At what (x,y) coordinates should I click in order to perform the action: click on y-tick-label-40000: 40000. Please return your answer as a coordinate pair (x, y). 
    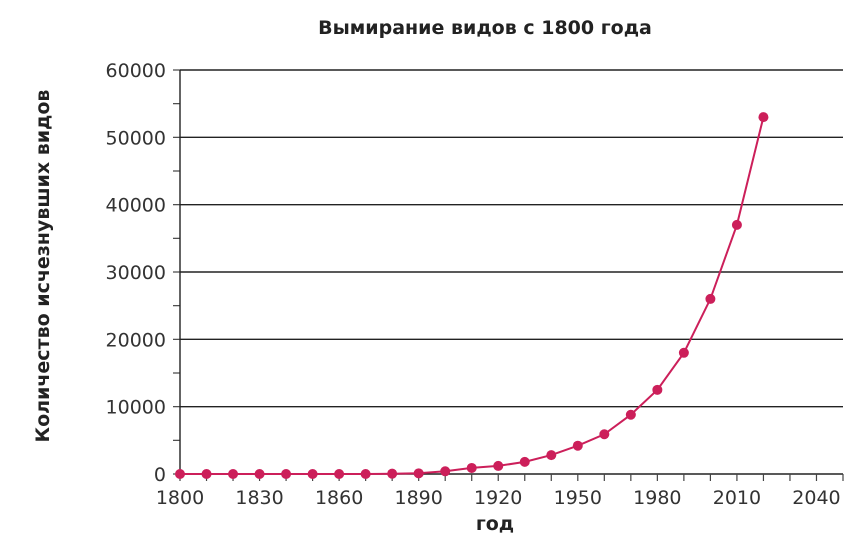
    Looking at the image, I should click on (136, 206).